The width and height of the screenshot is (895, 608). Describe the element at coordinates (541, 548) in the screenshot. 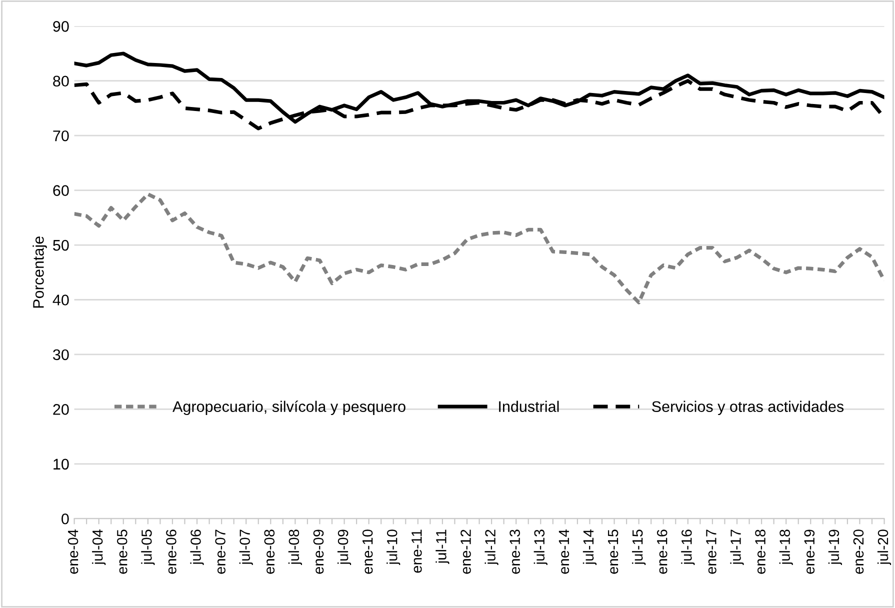

I see `x-tick-label: jul-13` at that location.